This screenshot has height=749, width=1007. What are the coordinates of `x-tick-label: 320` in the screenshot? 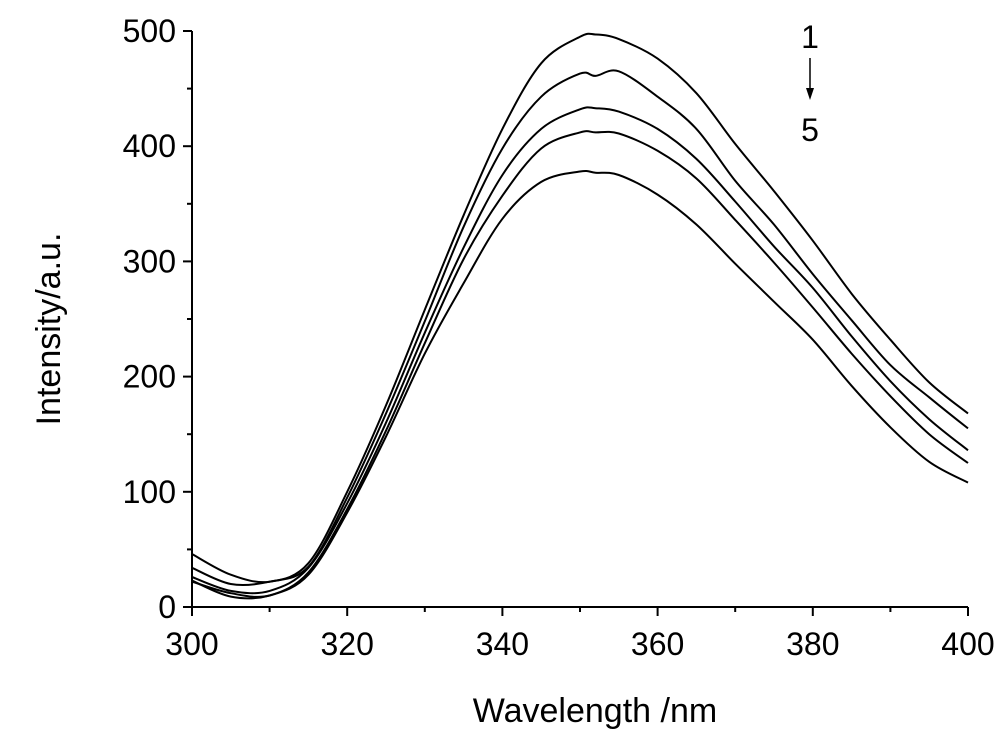 It's located at (347, 644).